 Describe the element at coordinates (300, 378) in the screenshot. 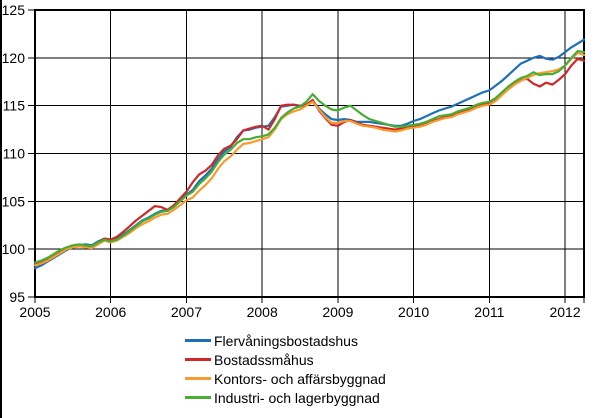

I see `legend-label: Kontors- och affärsbyggnad` at that location.